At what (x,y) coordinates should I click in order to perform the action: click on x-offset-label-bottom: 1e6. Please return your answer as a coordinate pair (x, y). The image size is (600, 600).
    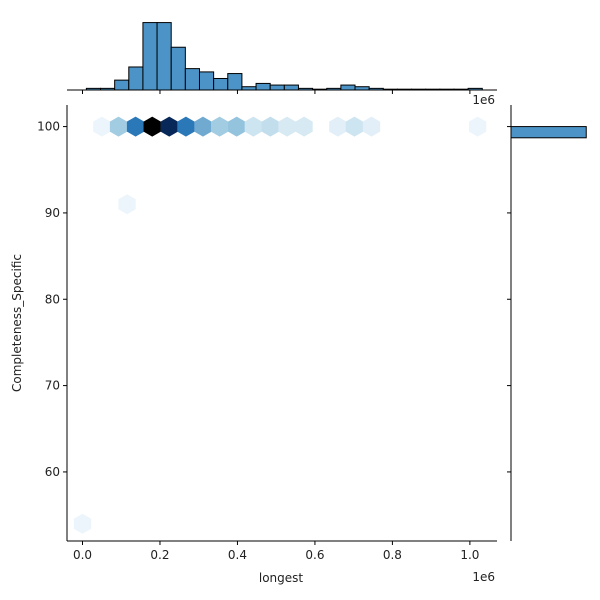
    Looking at the image, I should click on (483, 577).